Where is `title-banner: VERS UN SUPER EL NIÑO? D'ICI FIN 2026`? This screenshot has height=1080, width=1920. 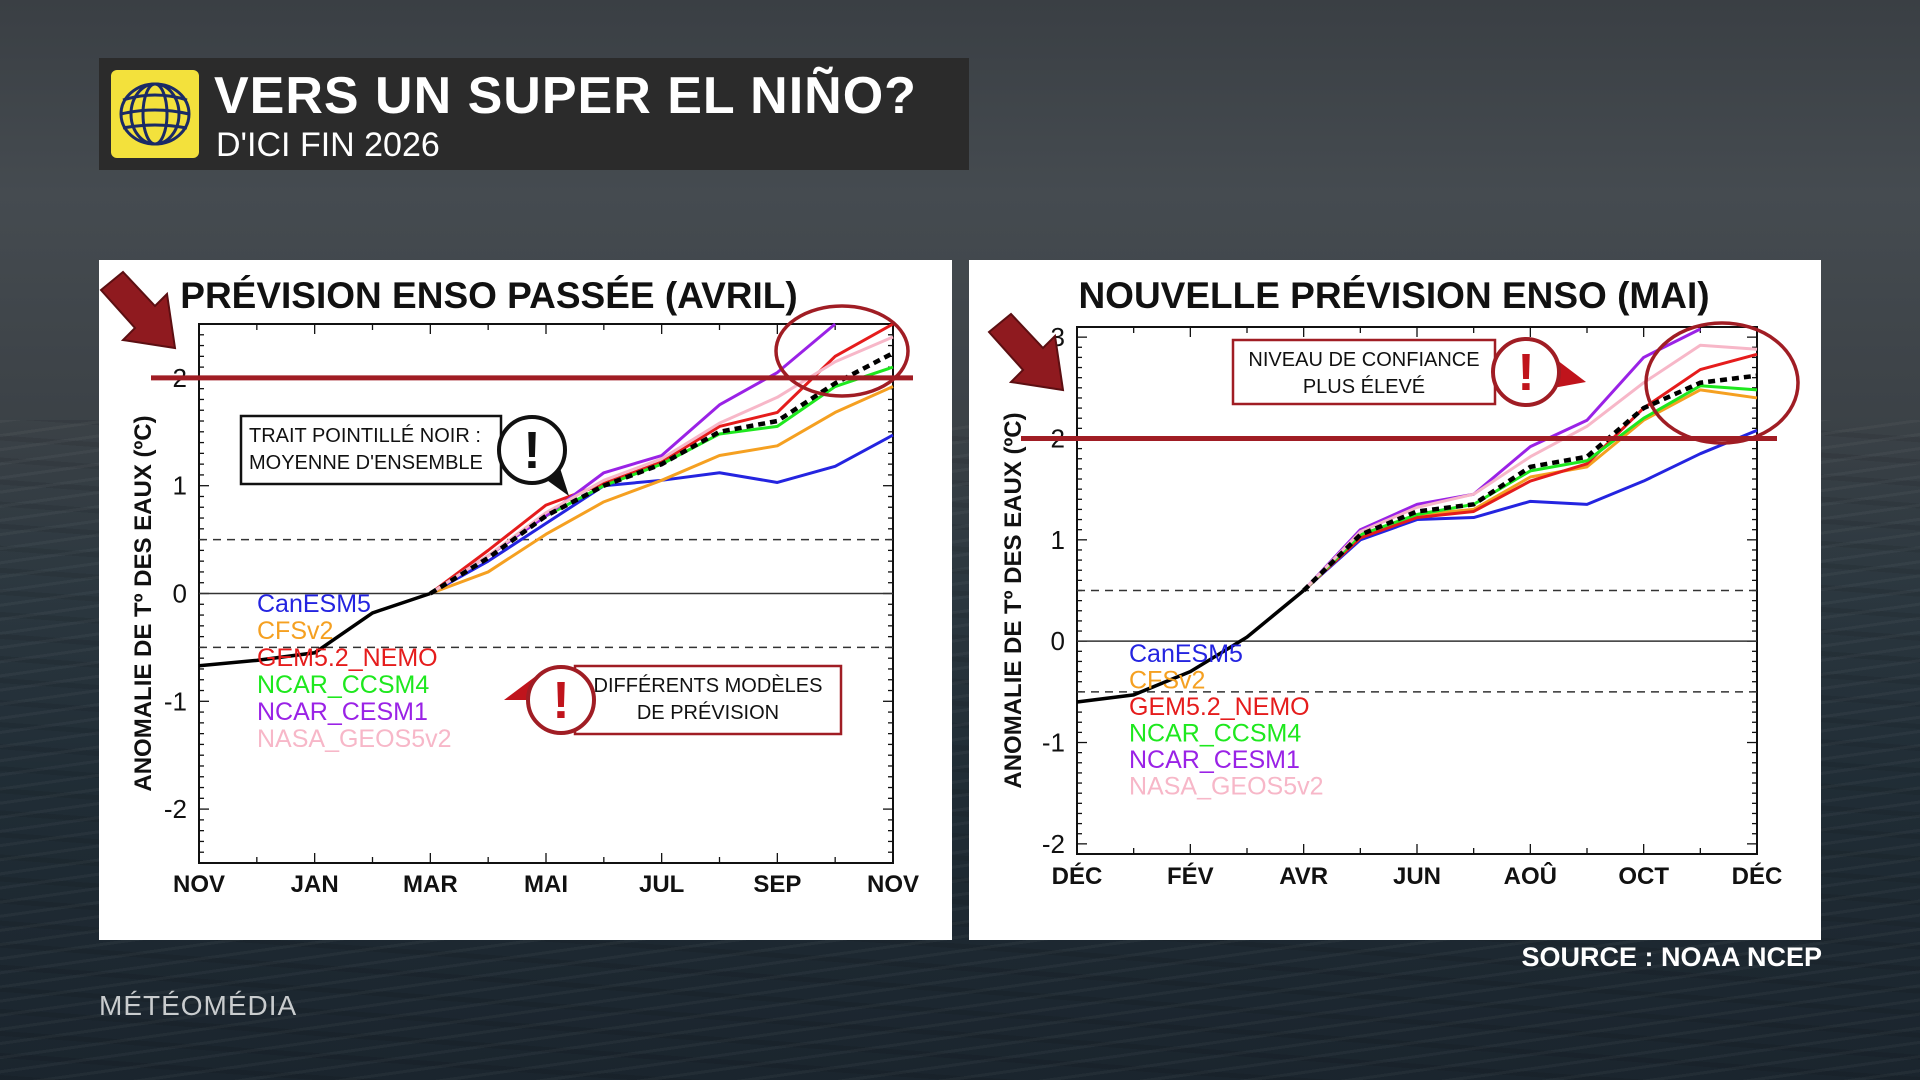
title-banner: VERS UN SUPER EL NIÑO? D'ICI FIN 2026 is located at coordinates (534, 114).